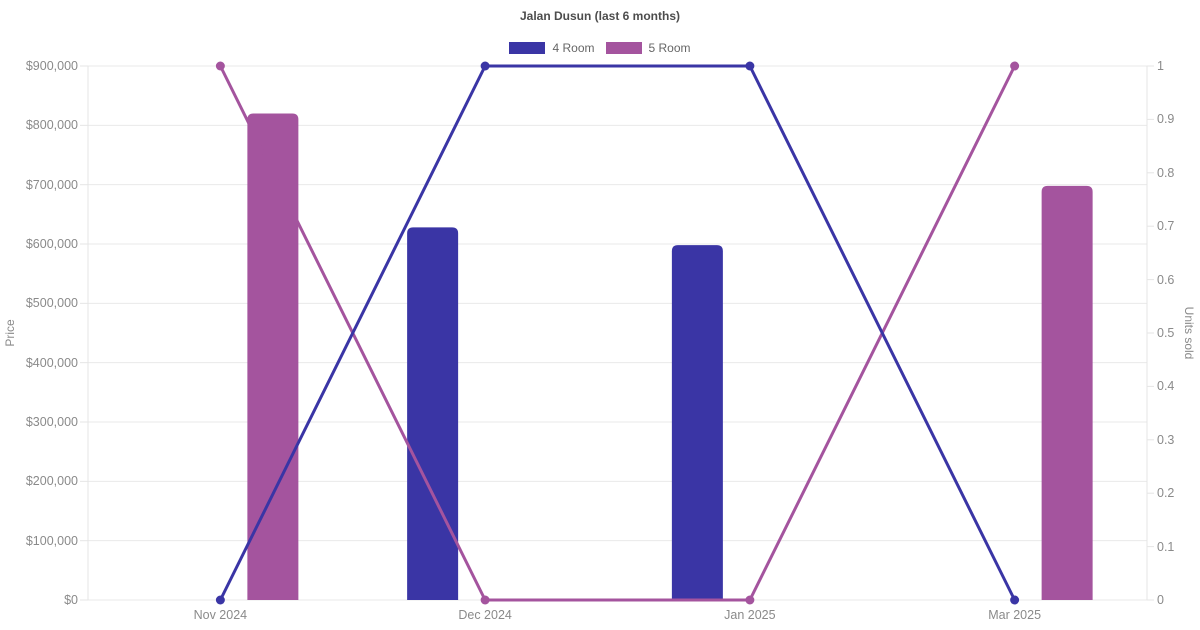  What do you see at coordinates (71, 600) in the screenshot?
I see `y-left-tick-label: $0` at bounding box center [71, 600].